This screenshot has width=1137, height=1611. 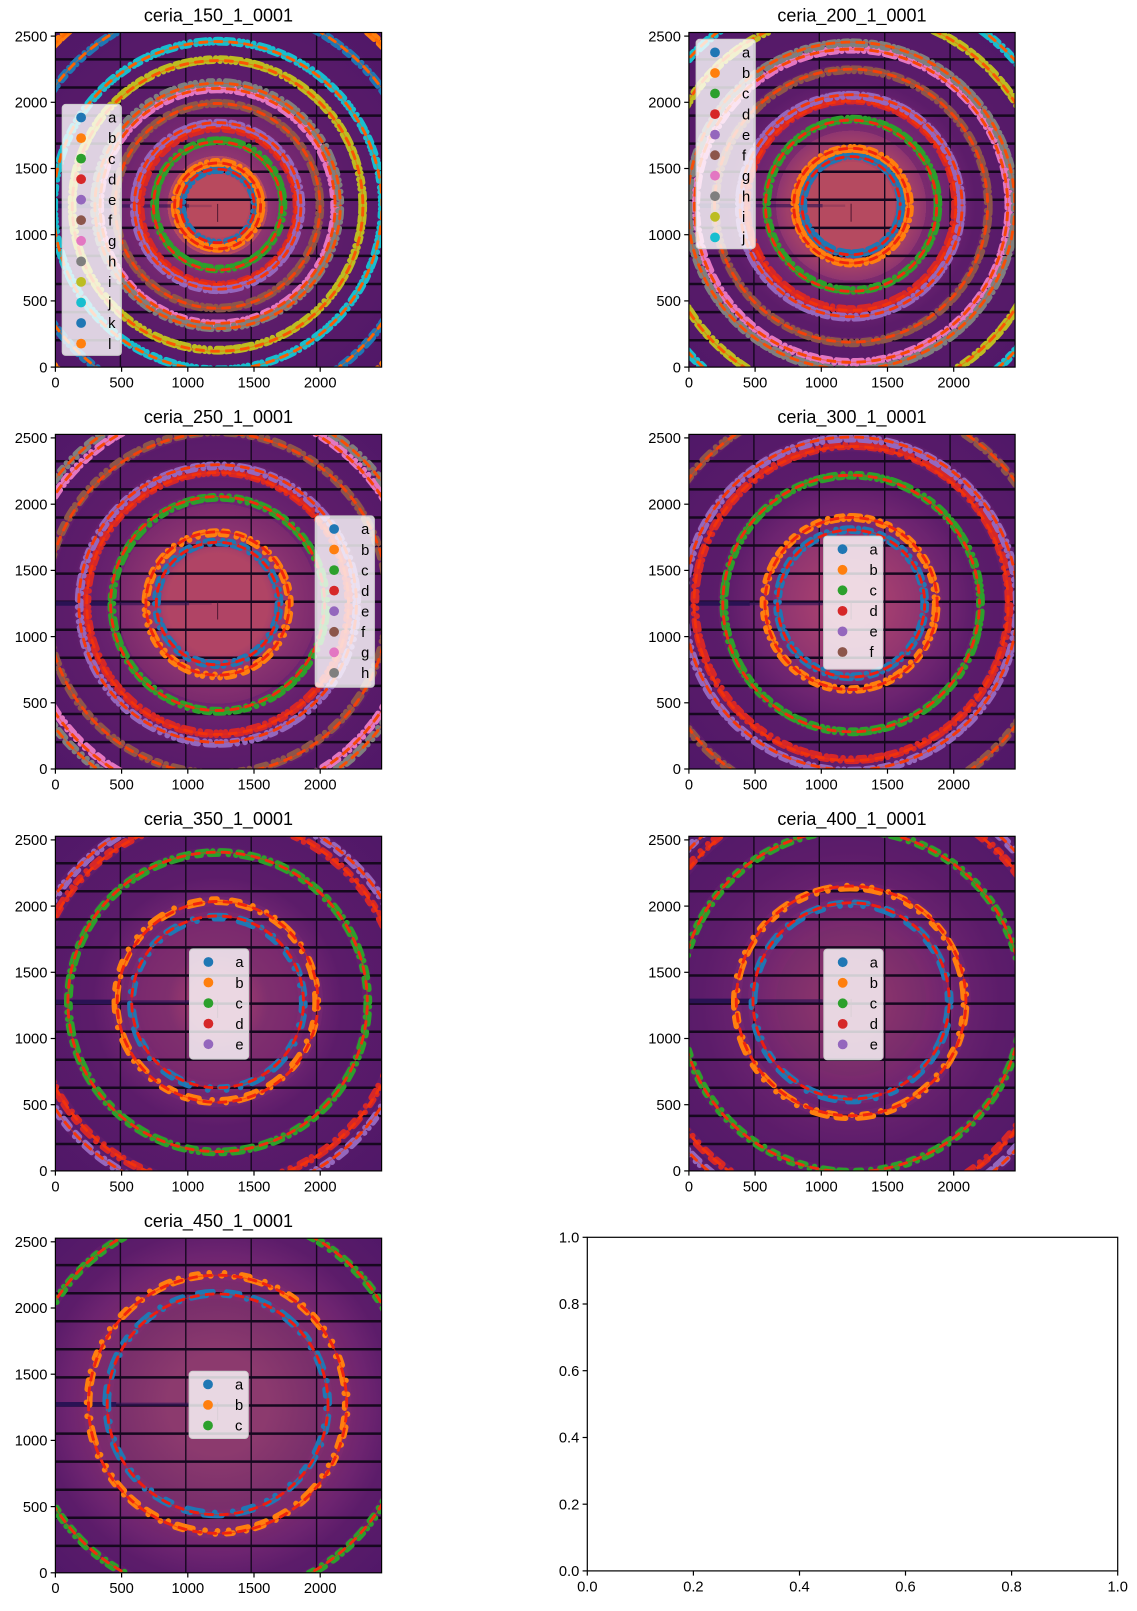 I want to click on svg-text: ceria_350_1_0001, so click(x=218, y=819).